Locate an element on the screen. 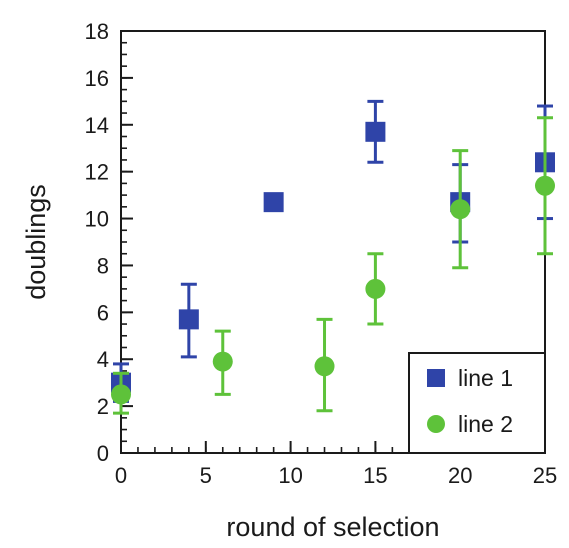 This screenshot has width=569, height=548. x-tick-label: 5 is located at coordinates (206, 475).